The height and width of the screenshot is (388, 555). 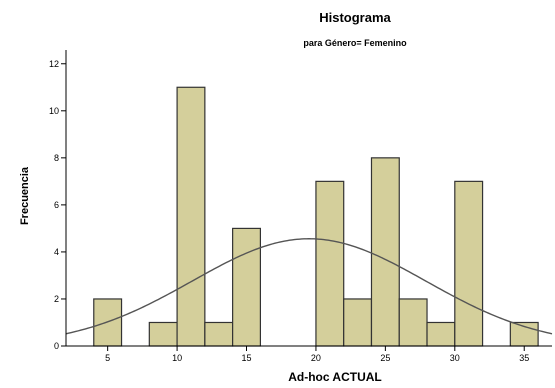 What do you see at coordinates (56, 346) in the screenshot?
I see `y-tick-label: 0` at bounding box center [56, 346].